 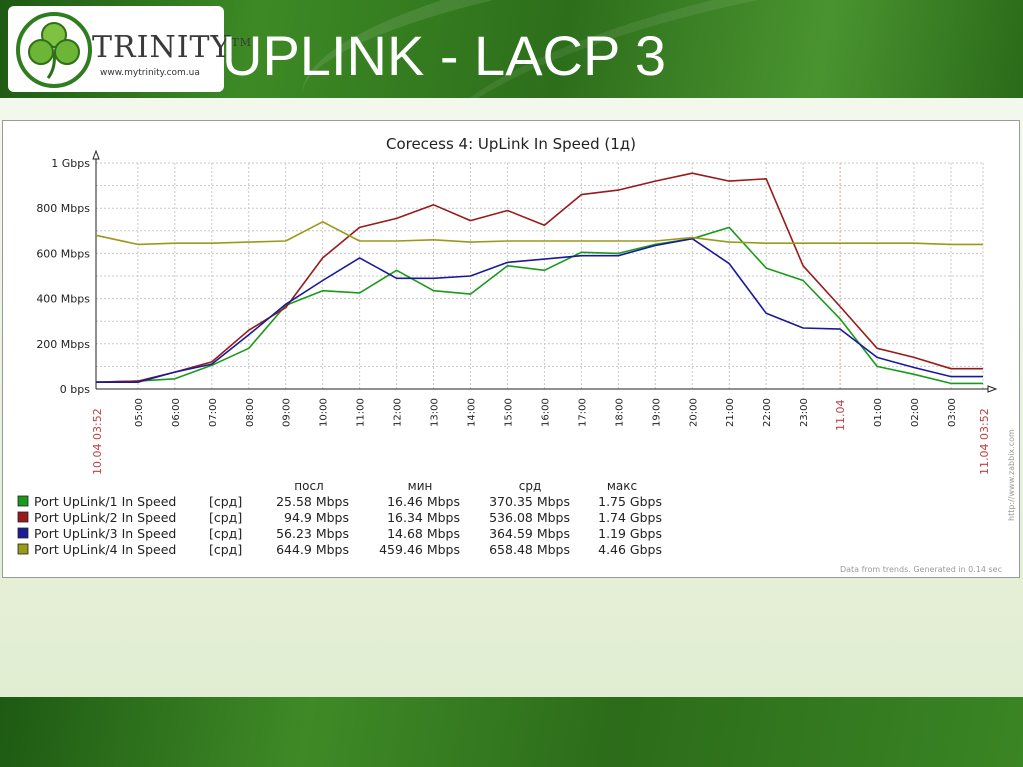 What do you see at coordinates (312, 501) in the screenshot?
I see `legend-value-last: 25.58 Mbps` at bounding box center [312, 501].